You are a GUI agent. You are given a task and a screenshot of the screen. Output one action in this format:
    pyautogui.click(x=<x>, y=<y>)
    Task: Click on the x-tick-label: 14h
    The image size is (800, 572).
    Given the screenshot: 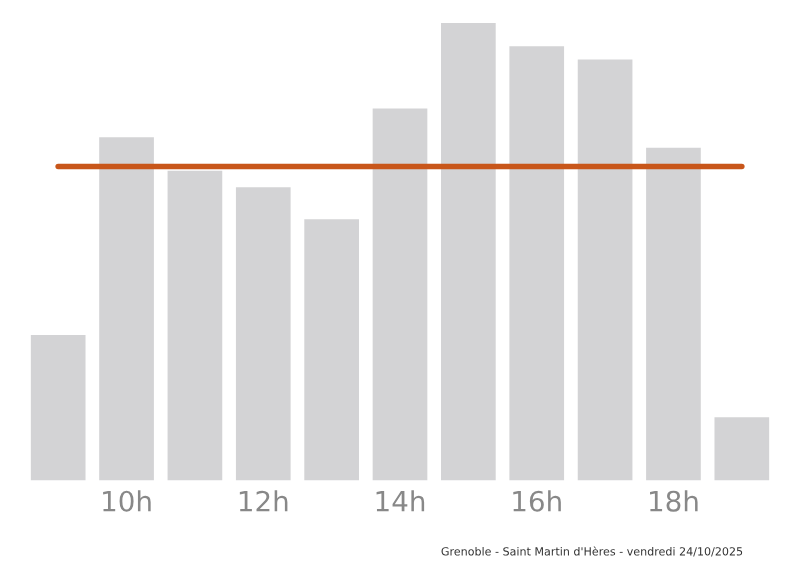 What is the action you would take?
    pyautogui.click(x=400, y=501)
    